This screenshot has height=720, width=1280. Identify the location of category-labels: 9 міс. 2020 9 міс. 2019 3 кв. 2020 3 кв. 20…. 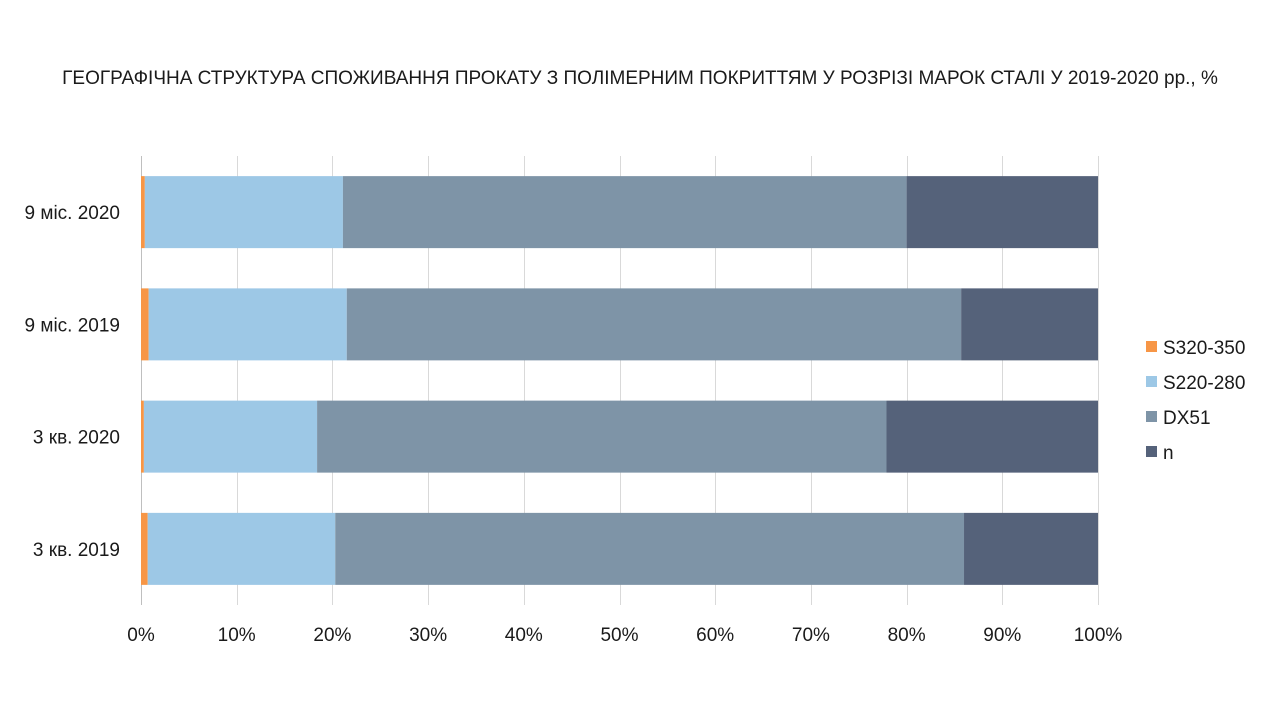
(72, 382).